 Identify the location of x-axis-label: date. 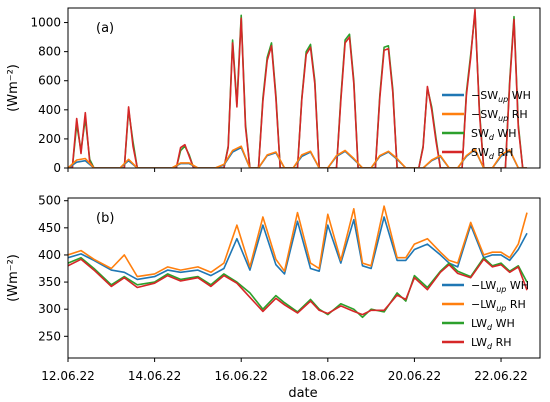
(302, 393).